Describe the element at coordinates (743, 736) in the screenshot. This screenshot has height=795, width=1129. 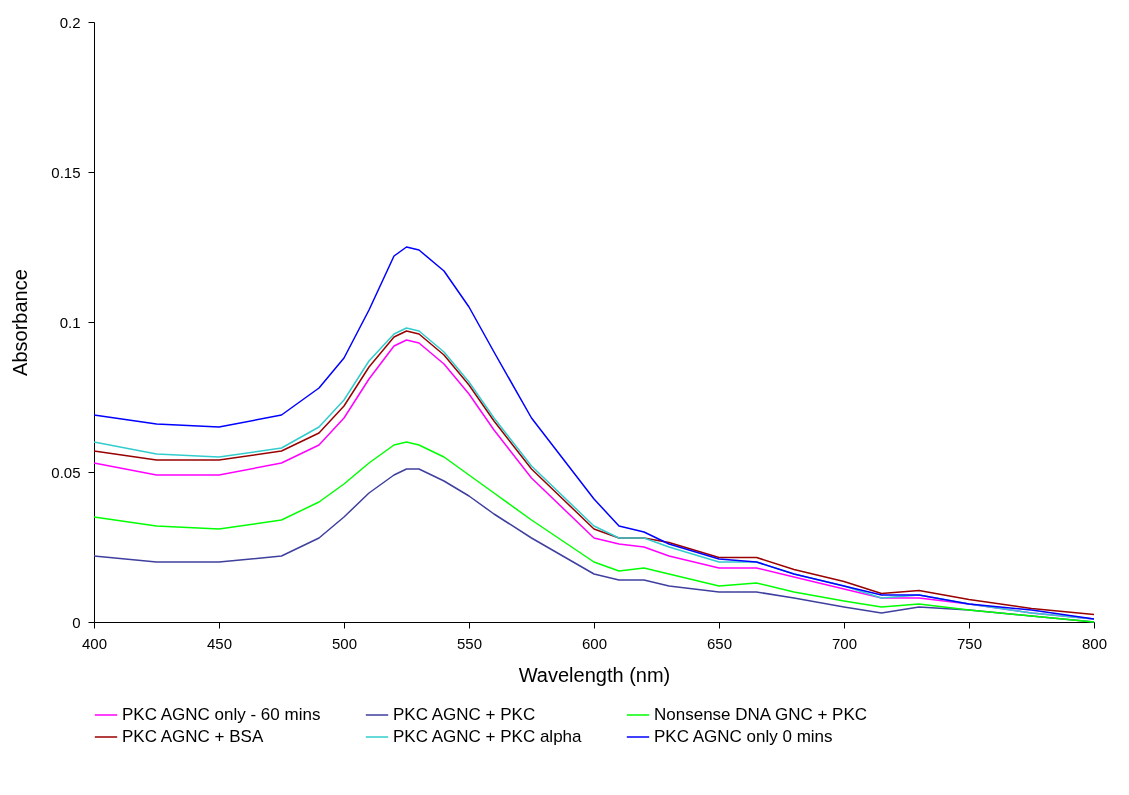
I see `legend-label: PKC AGNC only 0 mins` at that location.